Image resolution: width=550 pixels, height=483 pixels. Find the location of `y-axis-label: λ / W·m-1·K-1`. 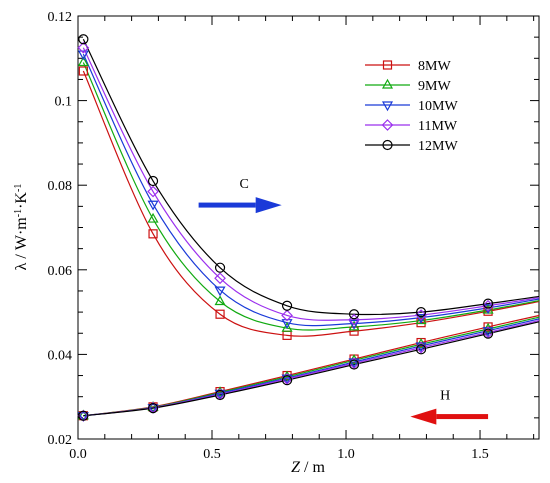

y-axis-label: λ / W·m-1·K-1 is located at coordinates (22, 227).